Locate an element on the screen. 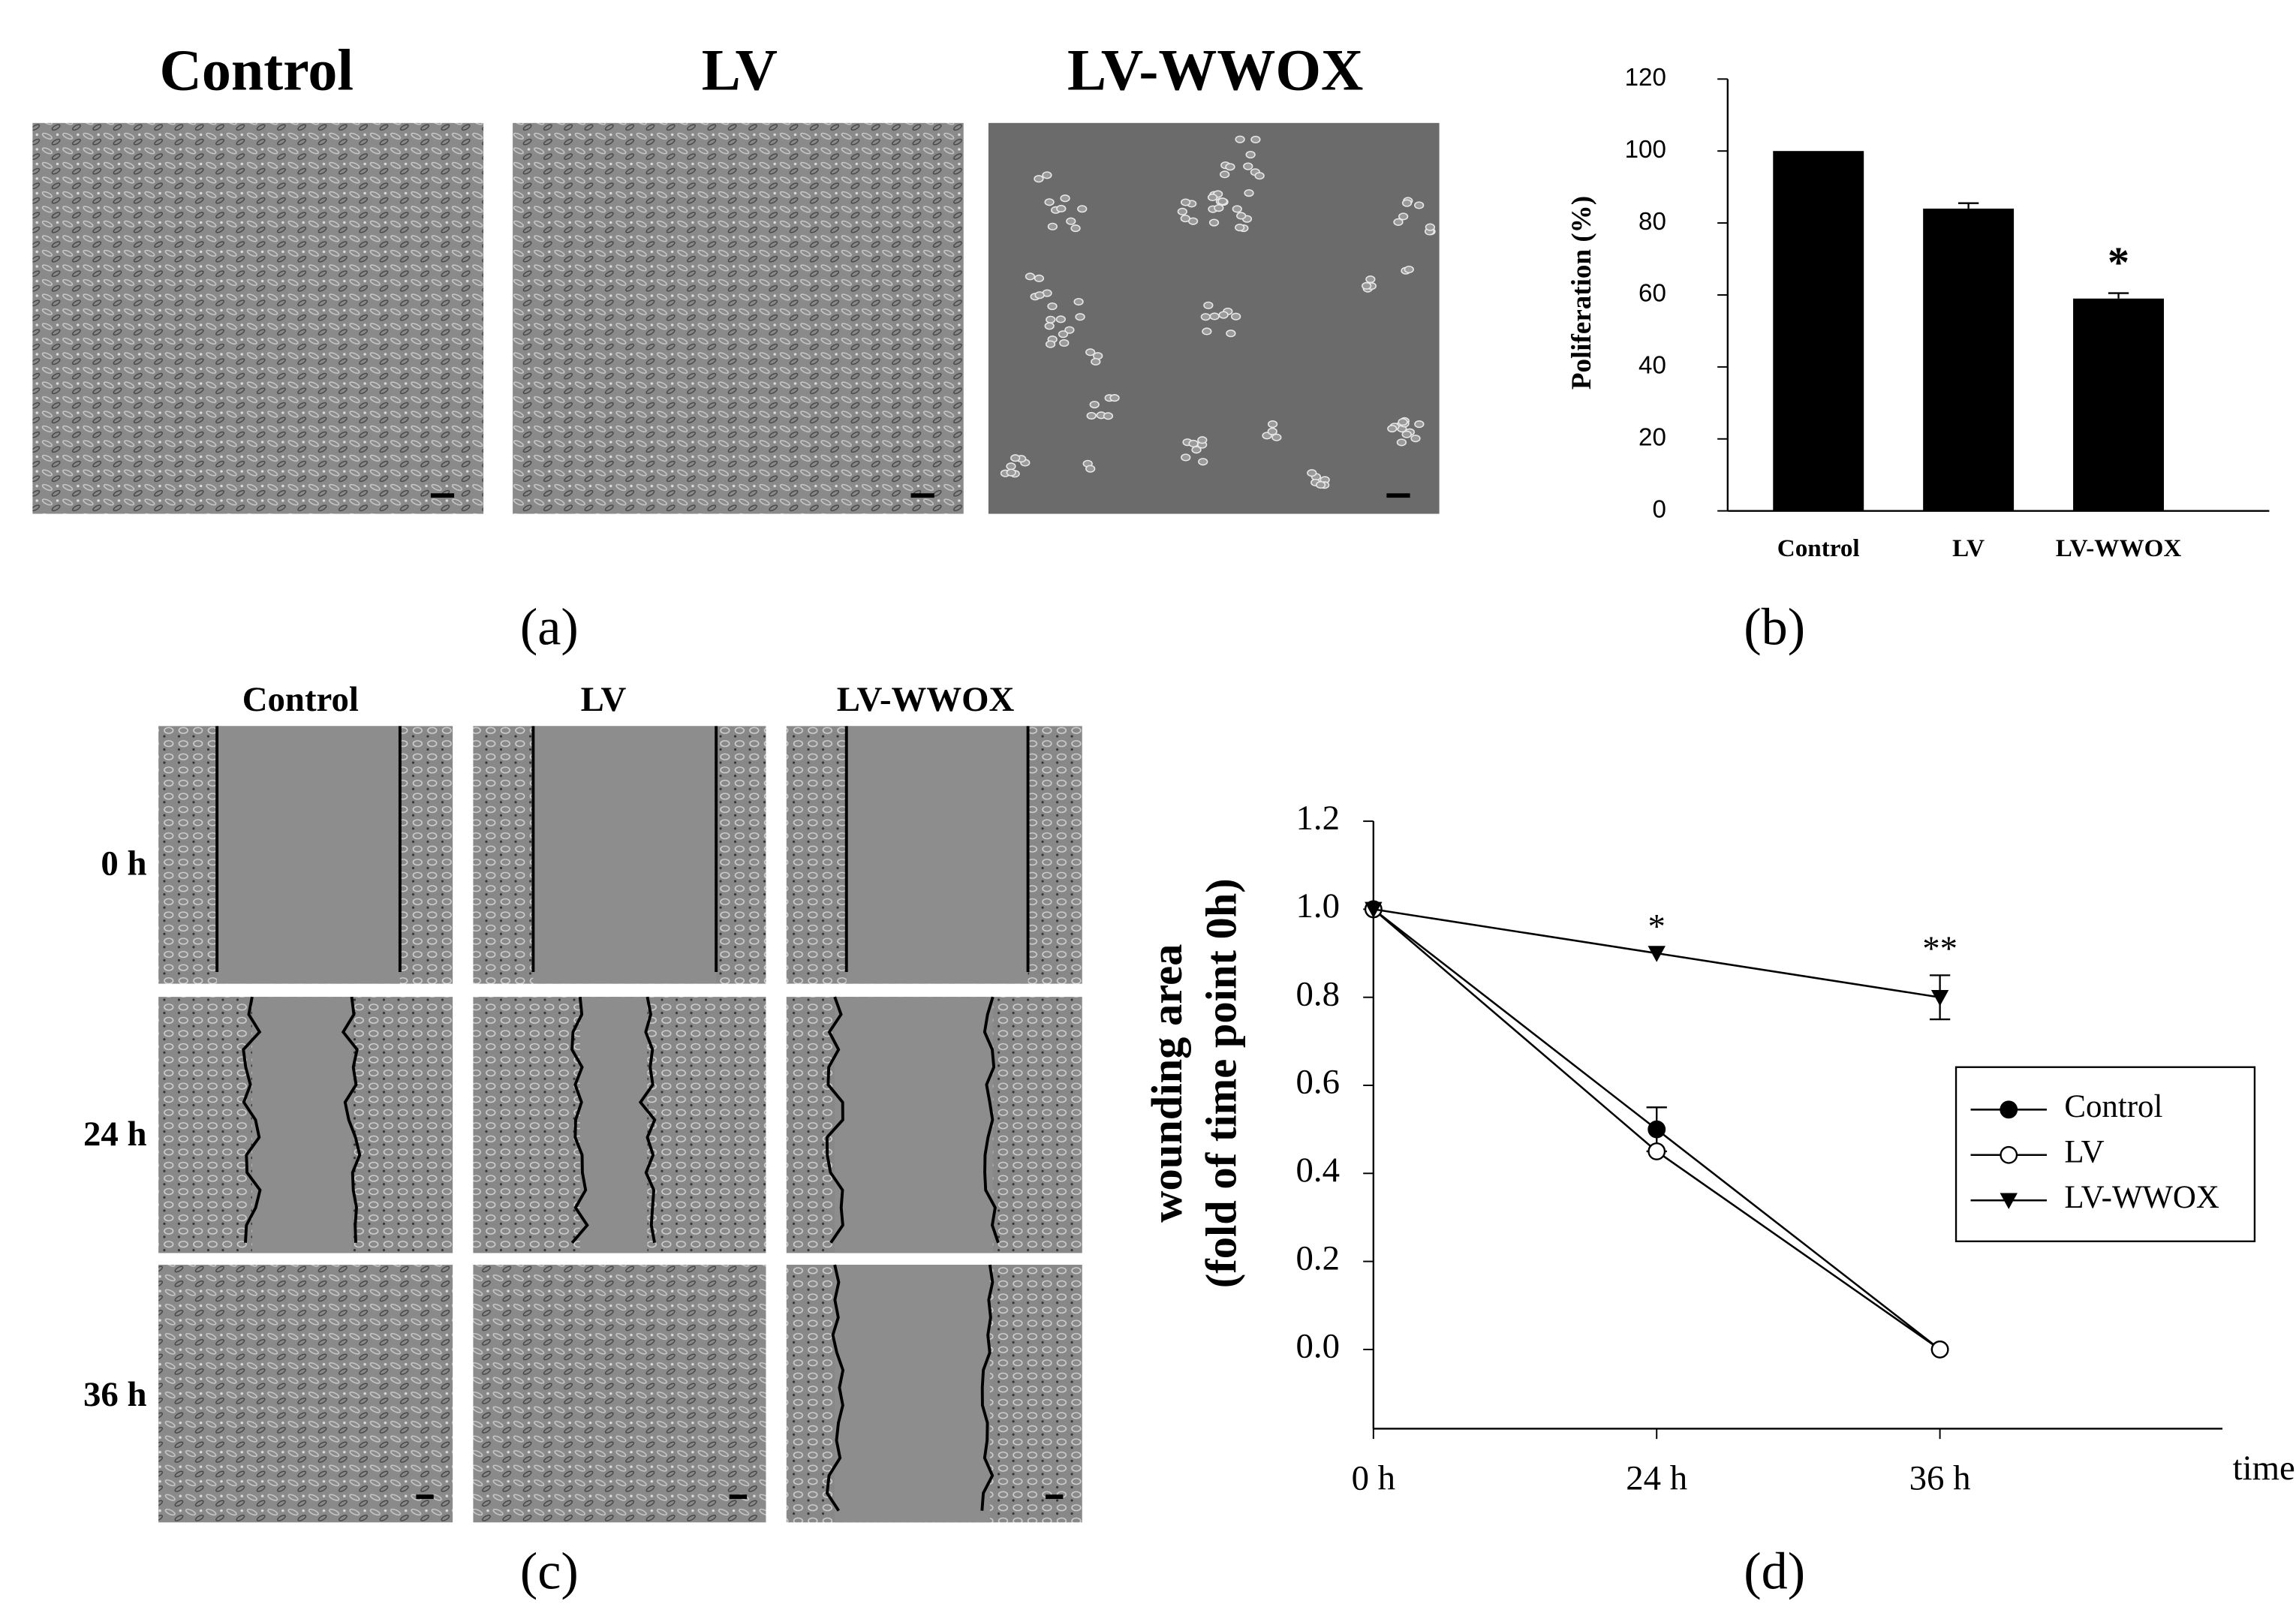 Image resolution: width=2296 pixels, height=1619 pixels. y-tick-label: 1.2 is located at coordinates (1317, 818).